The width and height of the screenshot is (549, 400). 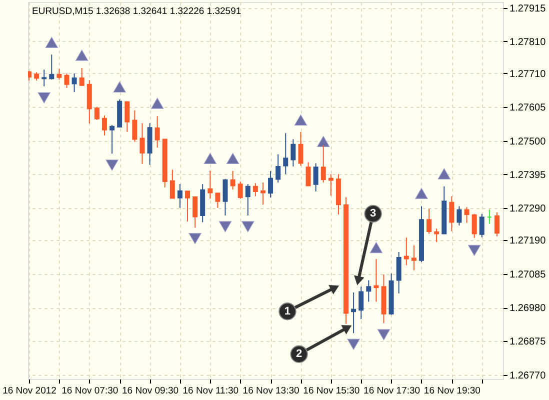 What do you see at coordinates (528, 175) in the screenshot?
I see `y-tick-label: 1.27395` at bounding box center [528, 175].